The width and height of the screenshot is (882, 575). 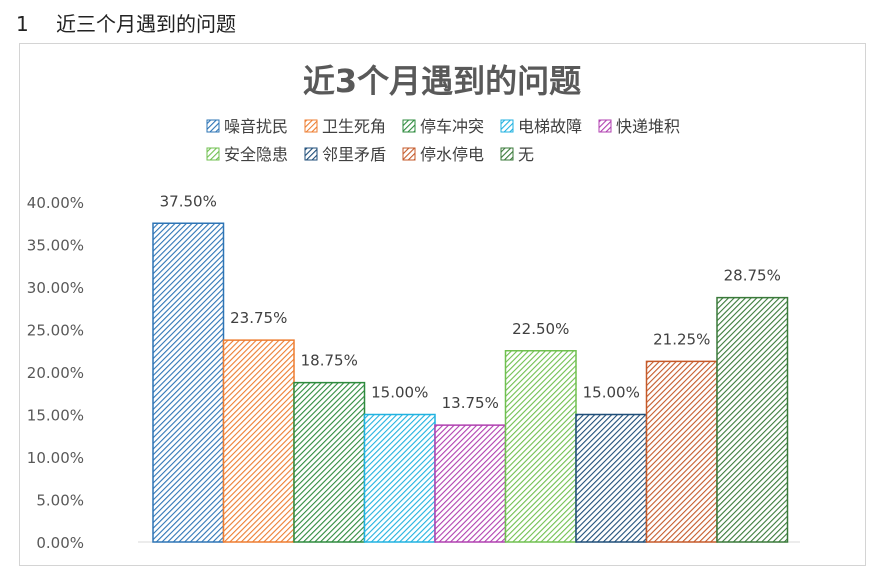 I want to click on legend-label: 电梯故障, so click(x=550, y=126).